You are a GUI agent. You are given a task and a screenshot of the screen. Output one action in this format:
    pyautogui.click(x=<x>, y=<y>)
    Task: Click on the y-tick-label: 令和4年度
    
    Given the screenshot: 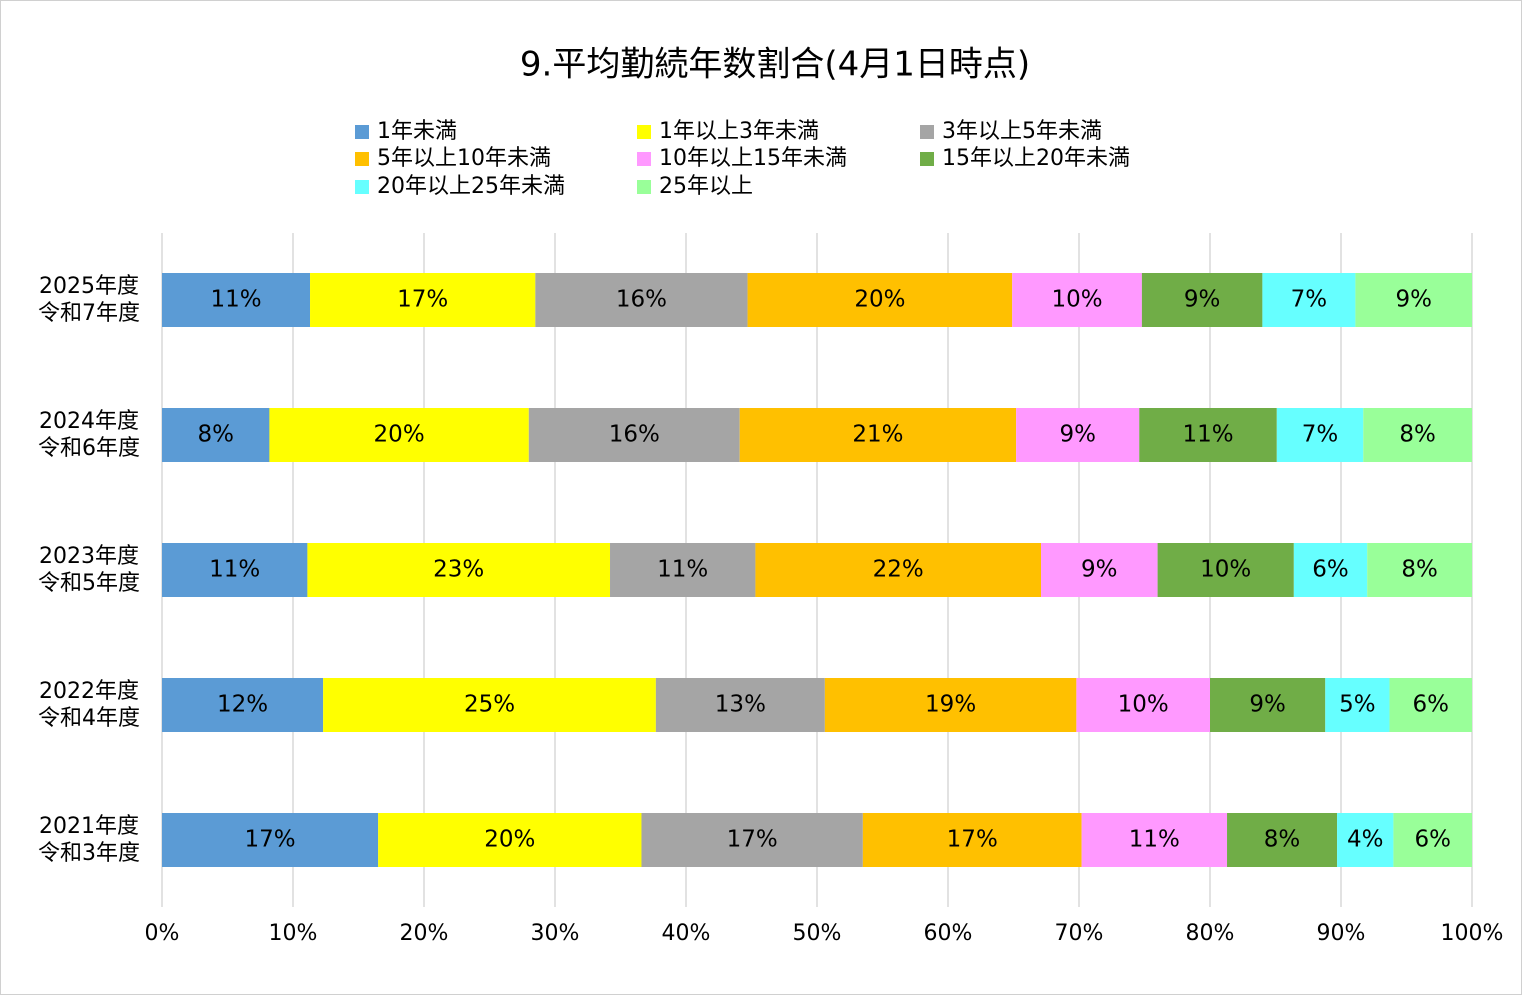 What is the action you would take?
    pyautogui.click(x=89, y=718)
    